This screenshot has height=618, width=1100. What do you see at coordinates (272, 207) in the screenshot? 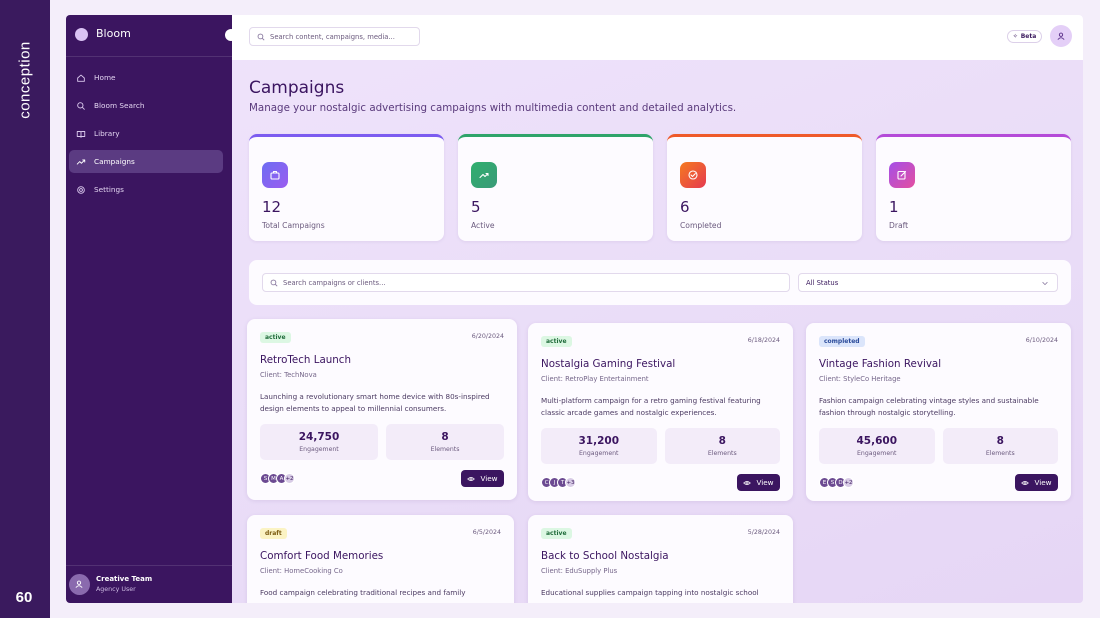
I see `stat-value: 12` at bounding box center [272, 207].